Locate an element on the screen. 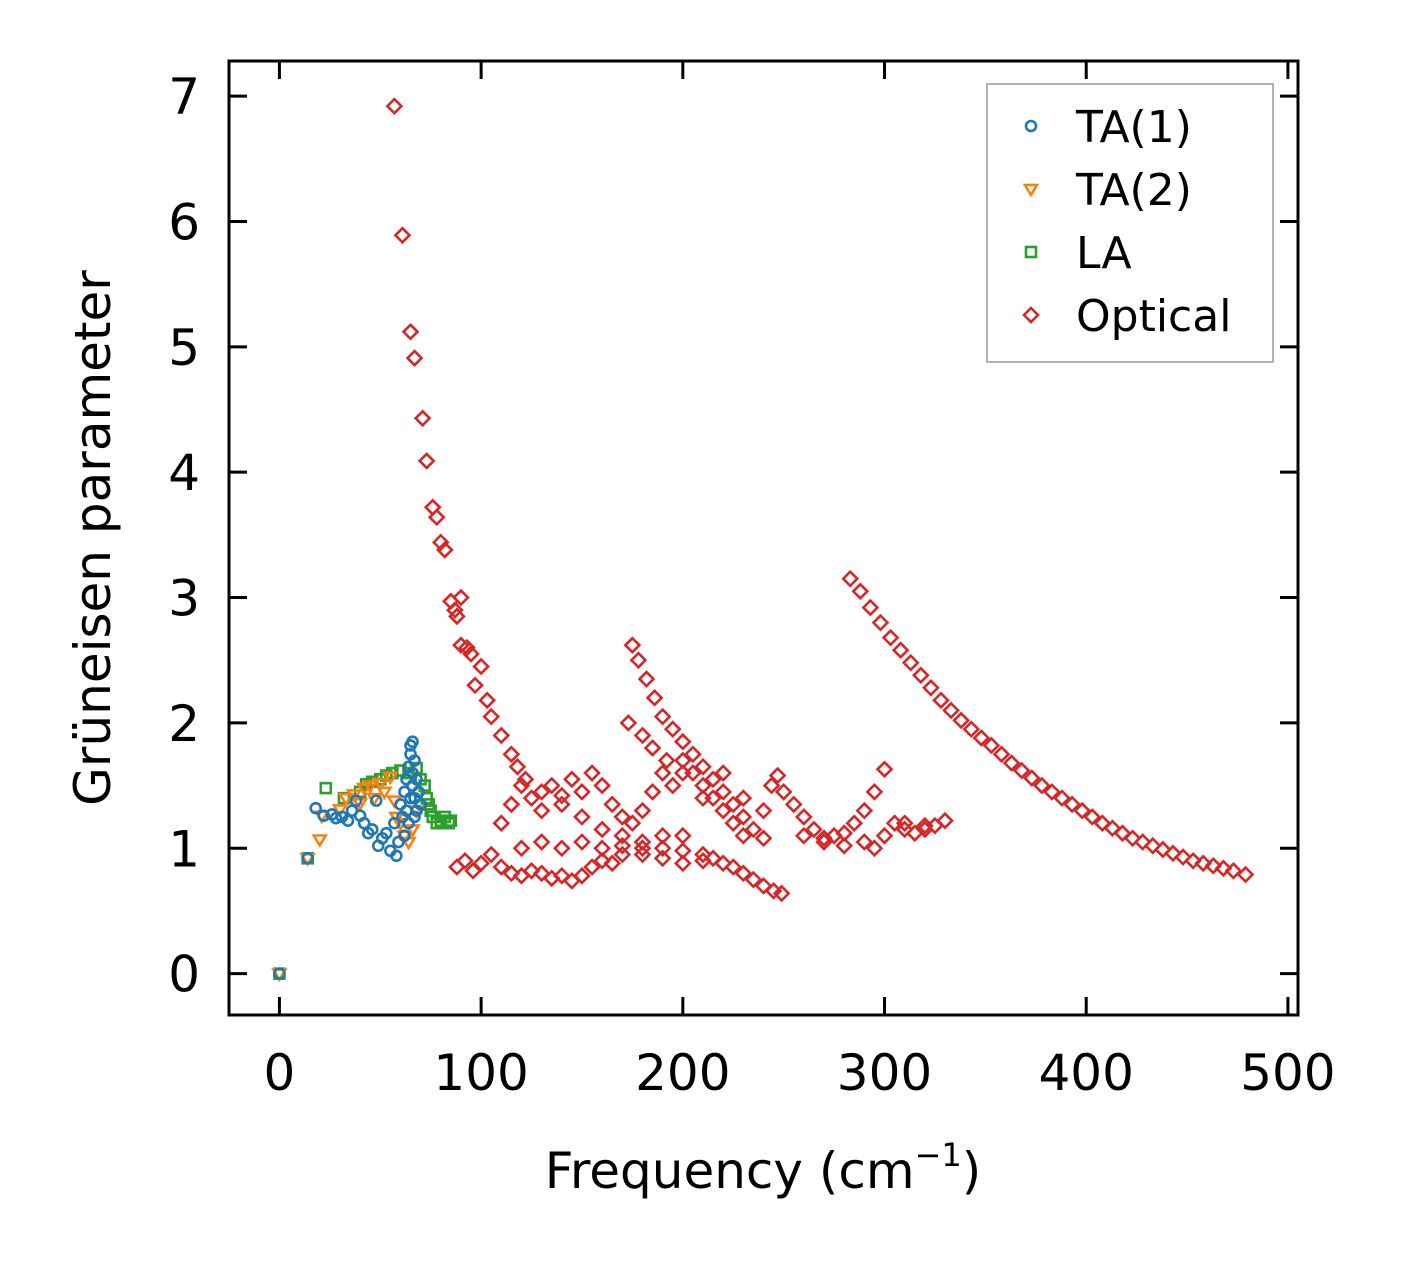 Image resolution: width=1408 pixels, height=1264 pixels. series-la is located at coordinates (365, 870).